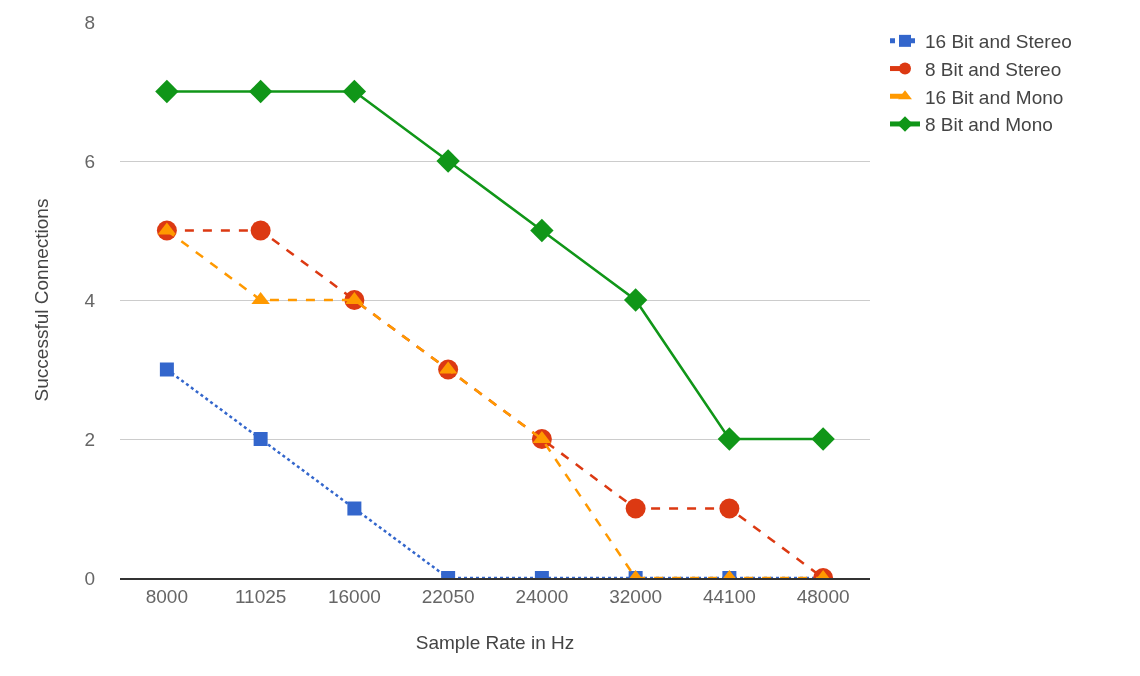 The width and height of the screenshot is (1140, 676). Describe the element at coordinates (542, 596) in the screenshot. I see `x-tick-label: 24000` at that location.